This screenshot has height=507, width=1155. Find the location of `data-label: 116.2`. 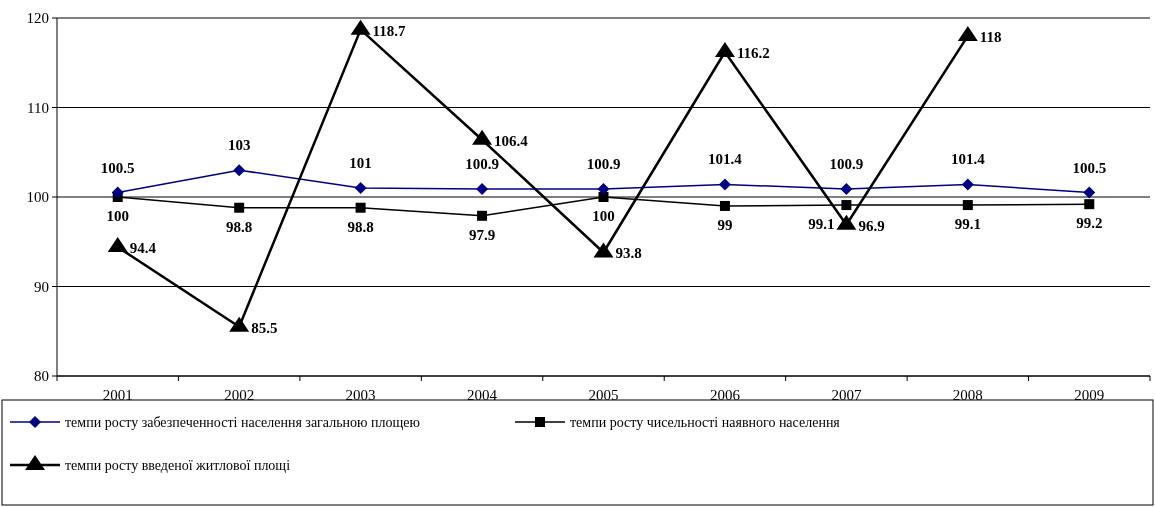

data-label: 116.2 is located at coordinates (753, 53).